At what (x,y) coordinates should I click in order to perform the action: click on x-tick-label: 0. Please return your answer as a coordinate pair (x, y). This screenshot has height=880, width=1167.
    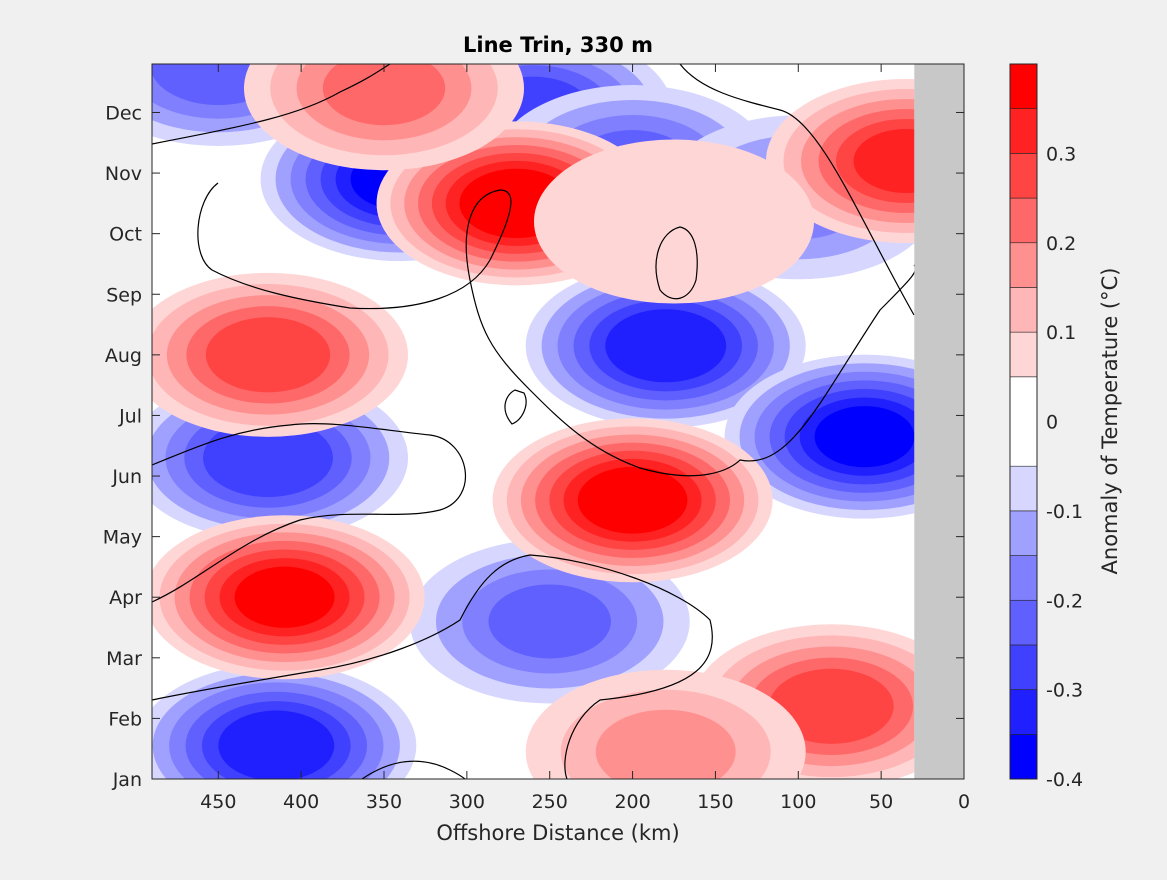
    Looking at the image, I should click on (964, 802).